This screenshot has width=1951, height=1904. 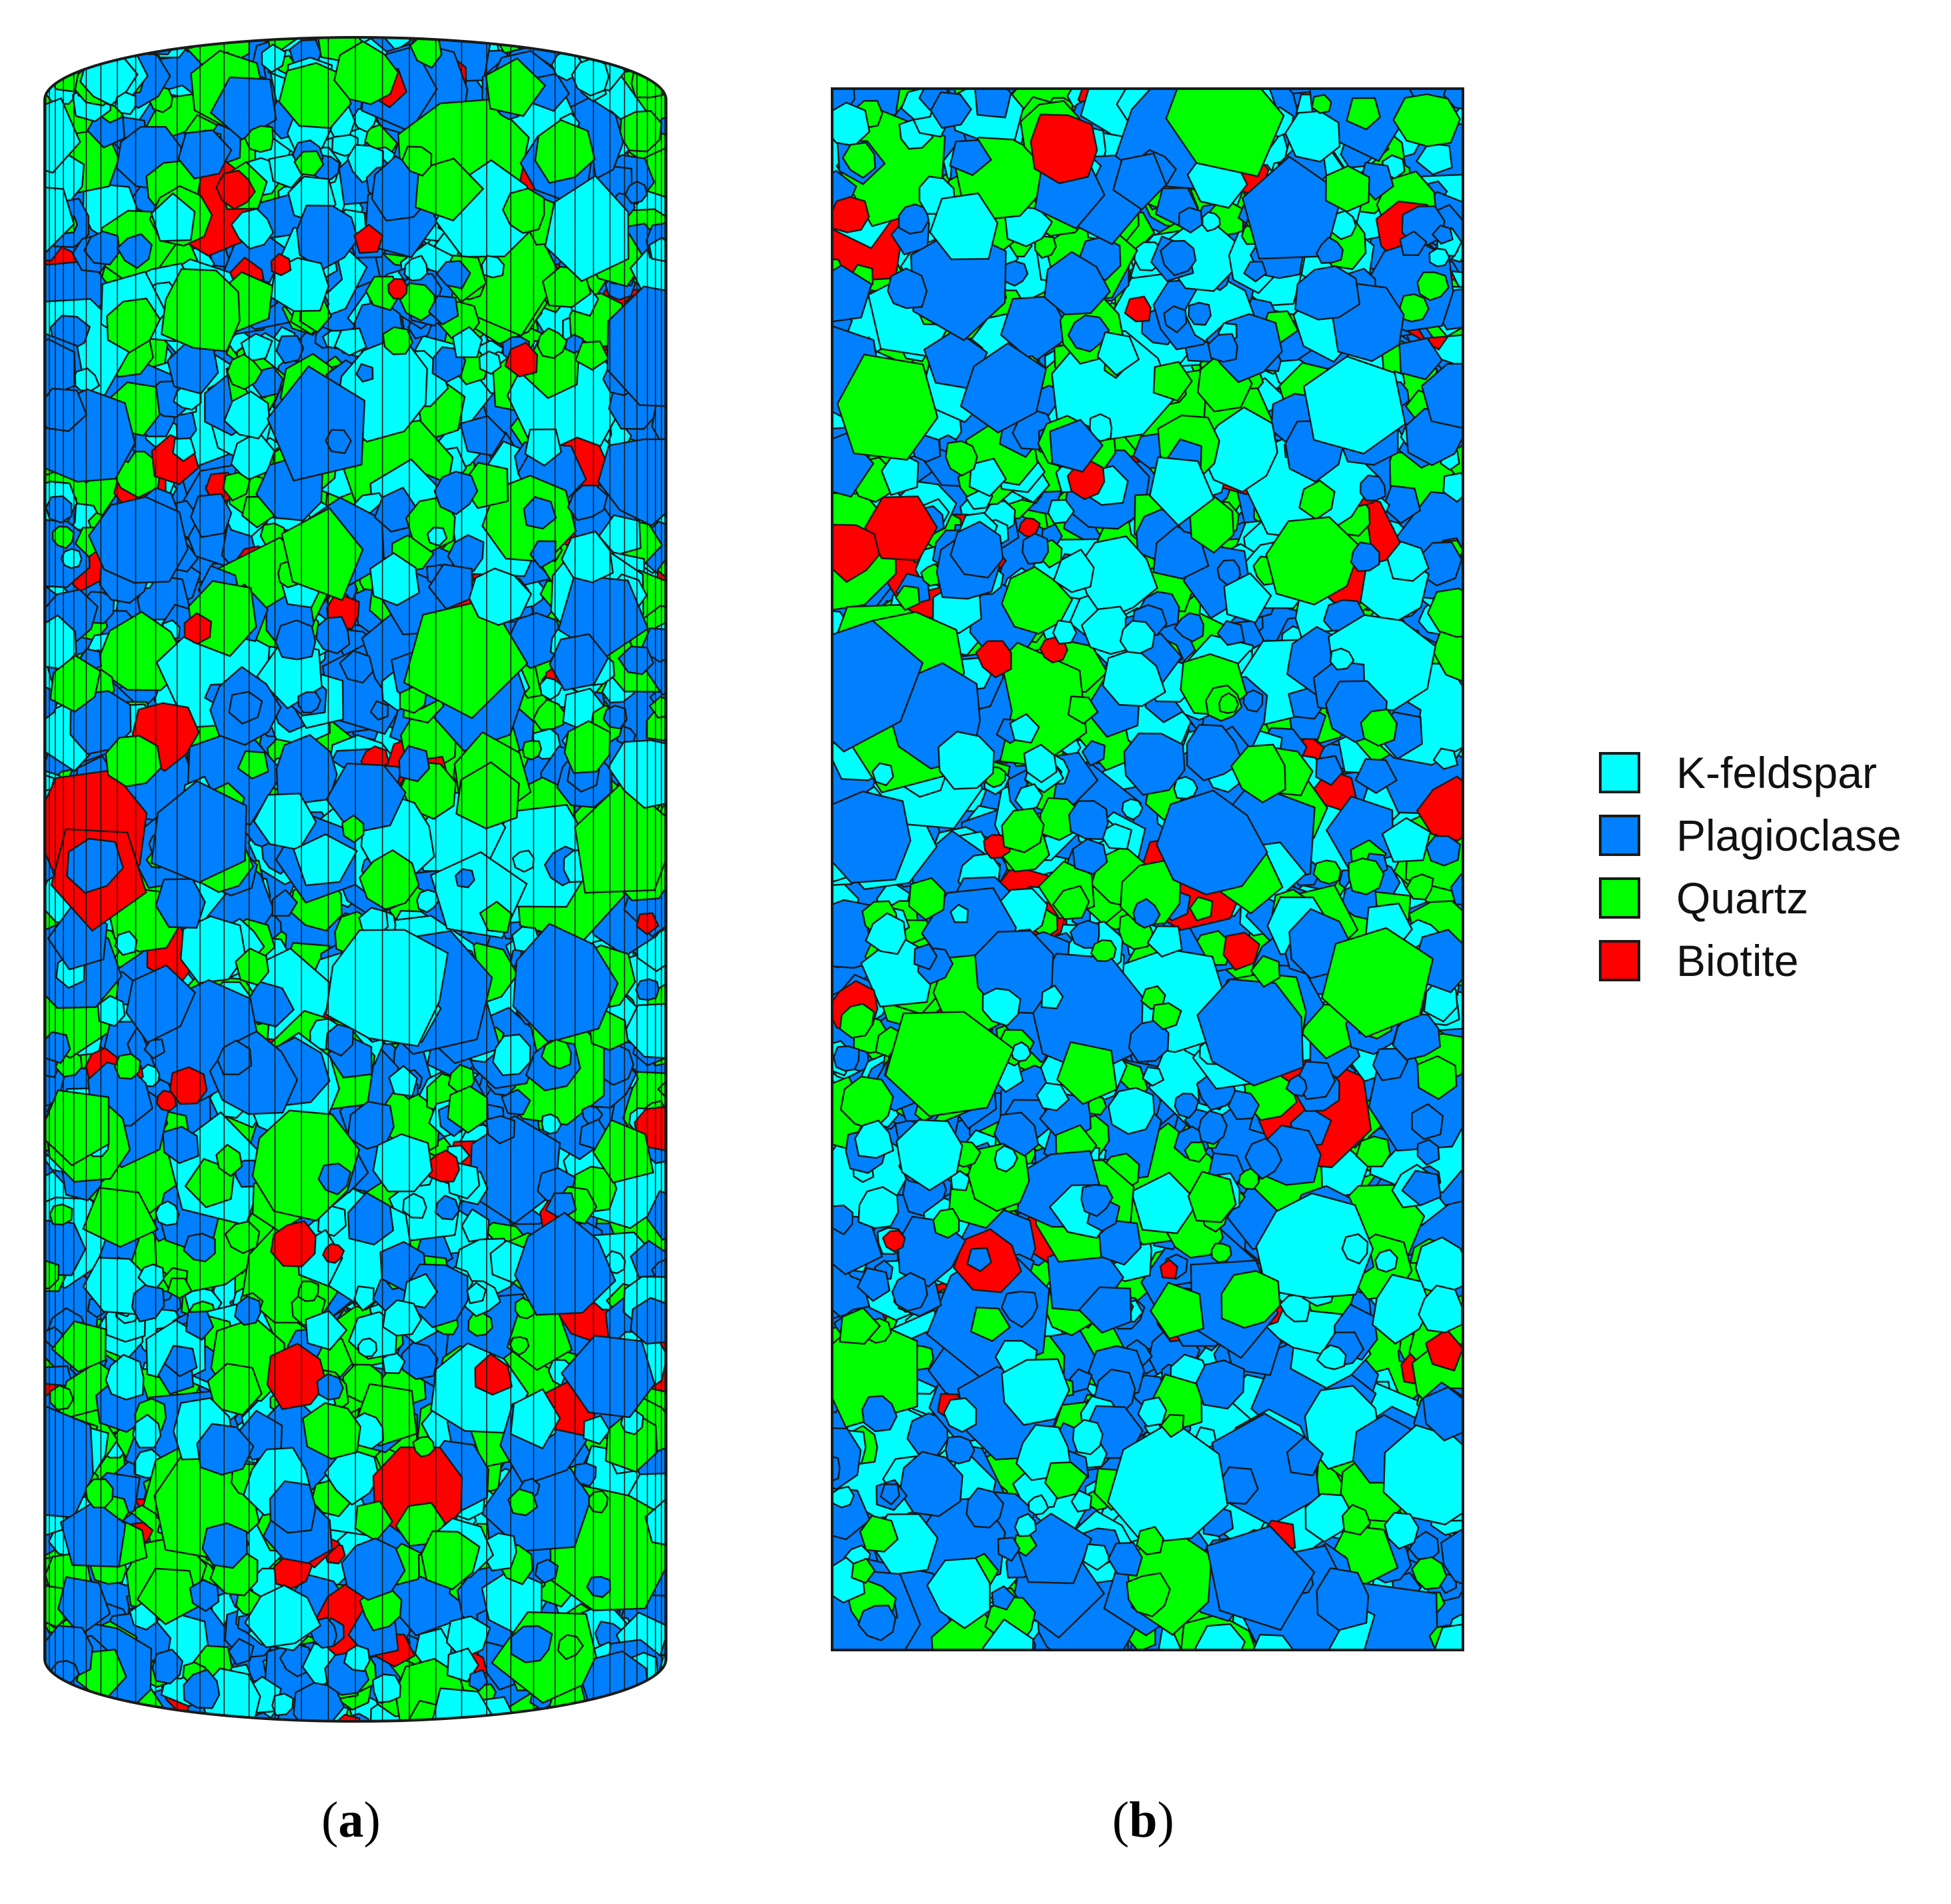 I want to click on legend-label-quartz: Quartz, so click(x=1742, y=898).